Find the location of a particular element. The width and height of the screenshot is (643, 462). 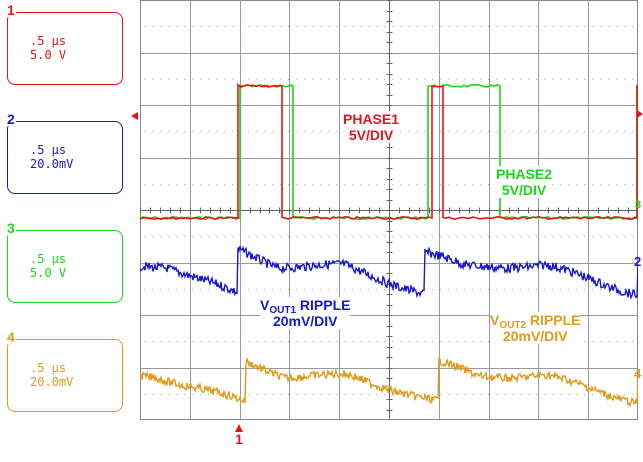

right-marker-ch4-number: 4 is located at coordinates (638, 373).